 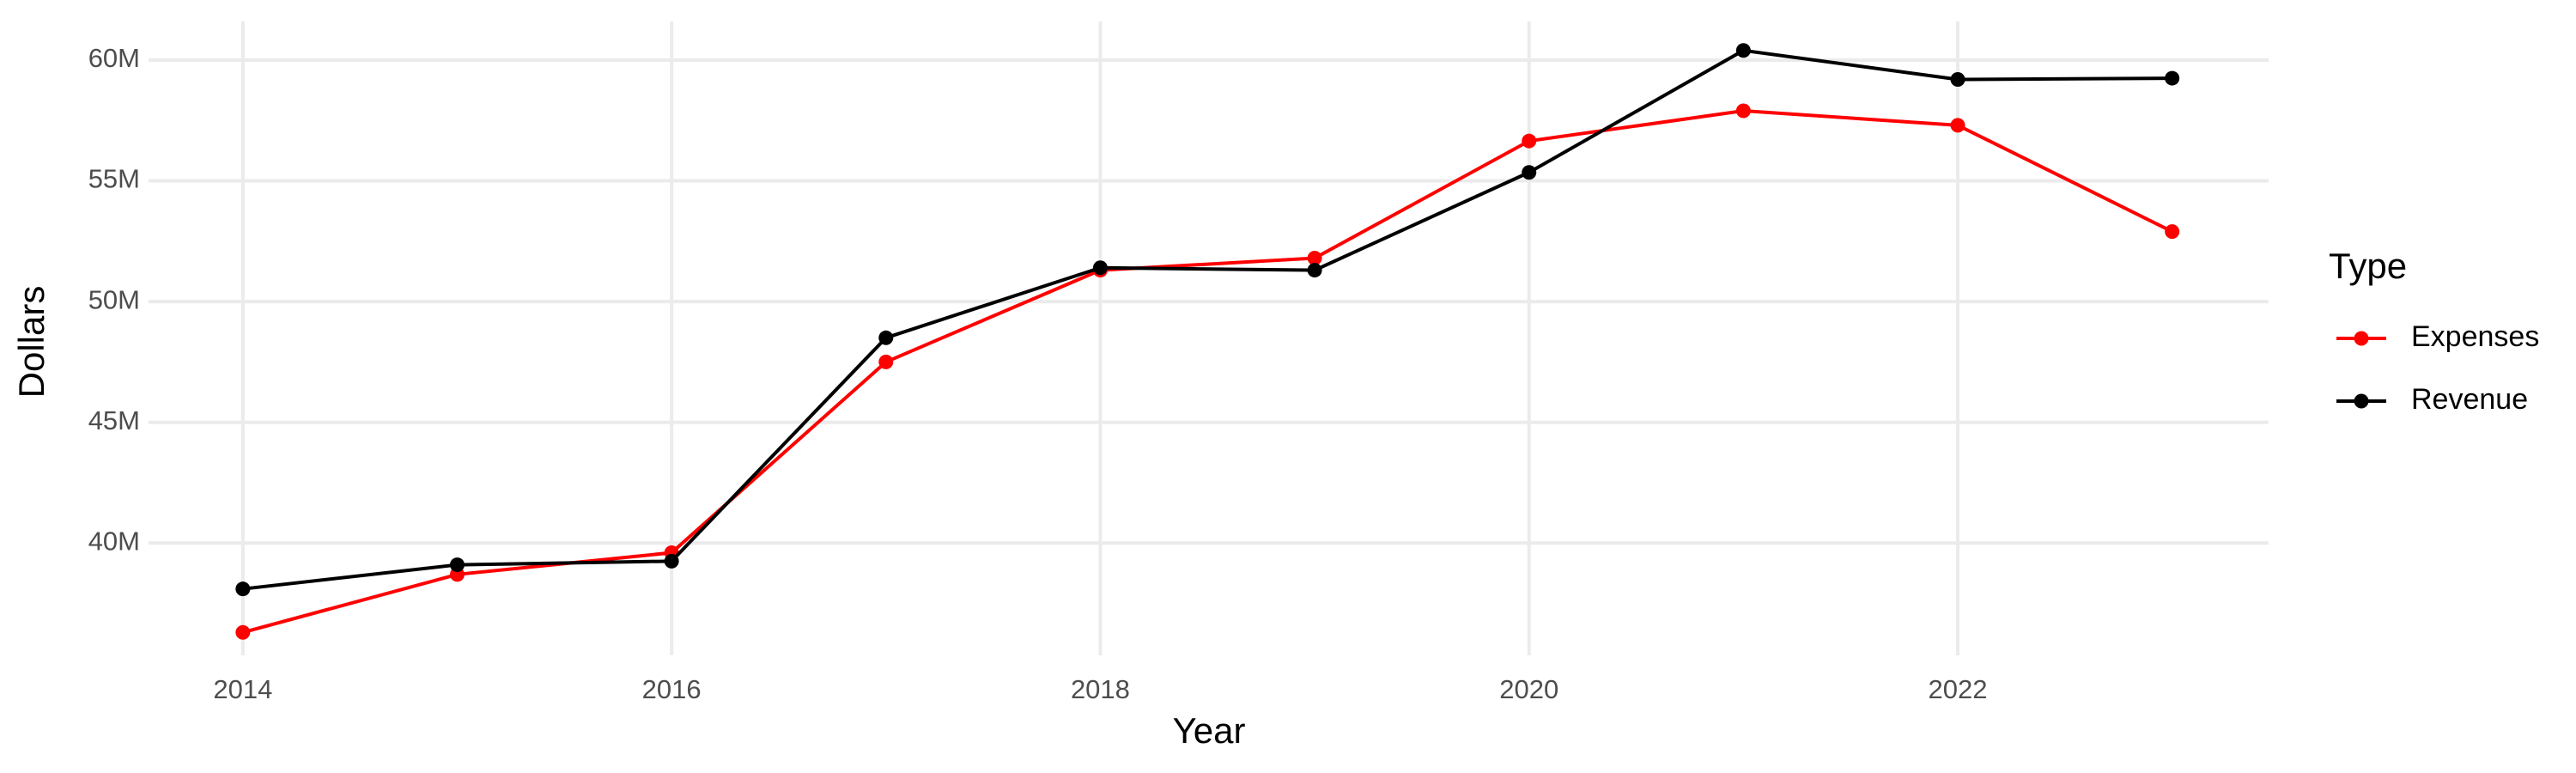 I want to click on x-axis-title: Year, so click(x=1210, y=730).